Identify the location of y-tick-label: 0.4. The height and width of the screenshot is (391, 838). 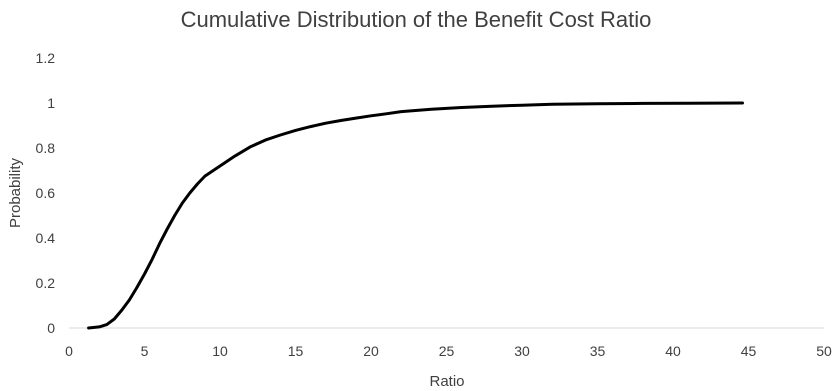
(46, 238).